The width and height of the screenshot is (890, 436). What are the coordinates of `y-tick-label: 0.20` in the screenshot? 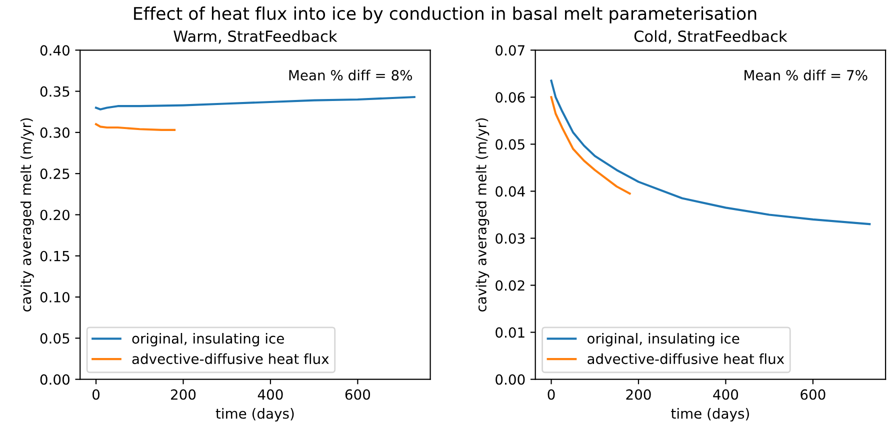 It's located at (55, 215).